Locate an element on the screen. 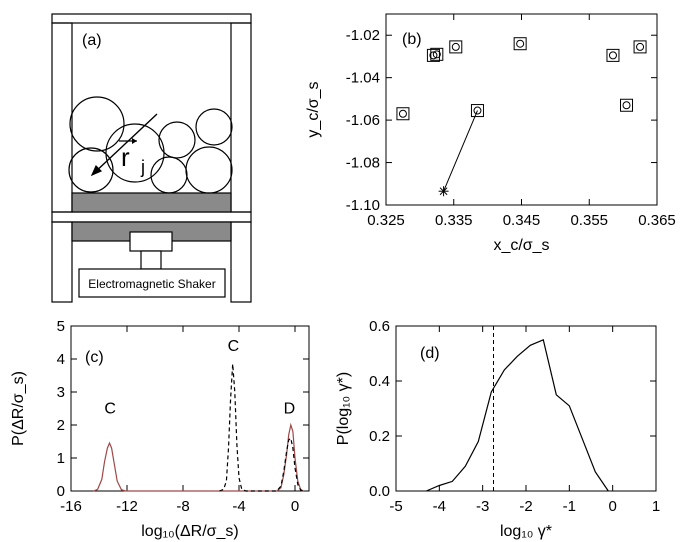 The width and height of the screenshot is (681, 542). y-tick-label: -1.04 is located at coordinates (363, 78).